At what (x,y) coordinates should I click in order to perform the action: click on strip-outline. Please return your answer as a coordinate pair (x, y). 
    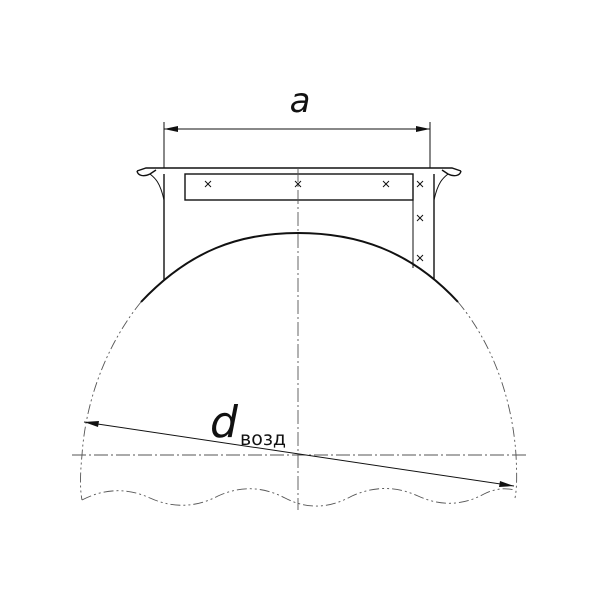
    Looking at the image, I should click on (299, 187).